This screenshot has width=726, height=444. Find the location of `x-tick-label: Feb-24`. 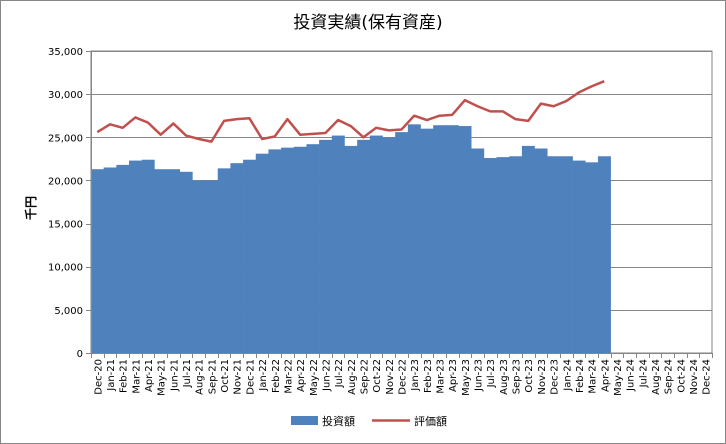

x-tick-label: Feb-24 is located at coordinates (580, 376).